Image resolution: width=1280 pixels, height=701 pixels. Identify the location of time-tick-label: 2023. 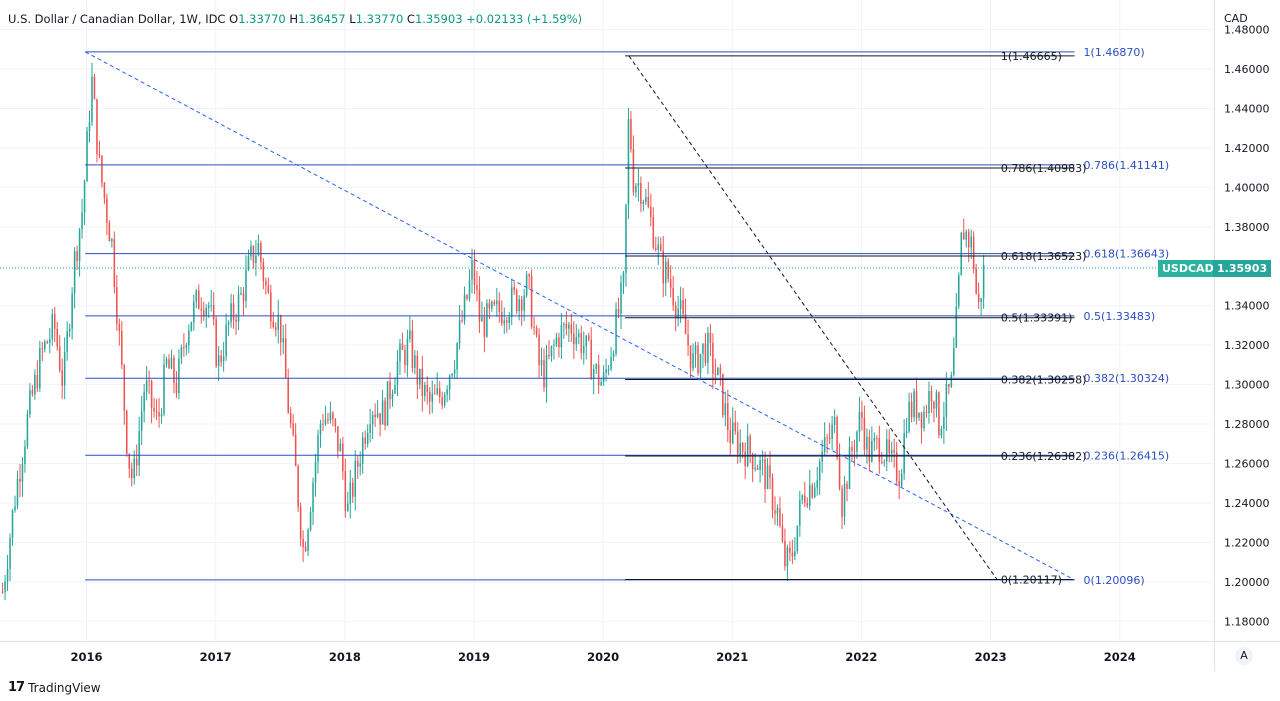
(991, 657).